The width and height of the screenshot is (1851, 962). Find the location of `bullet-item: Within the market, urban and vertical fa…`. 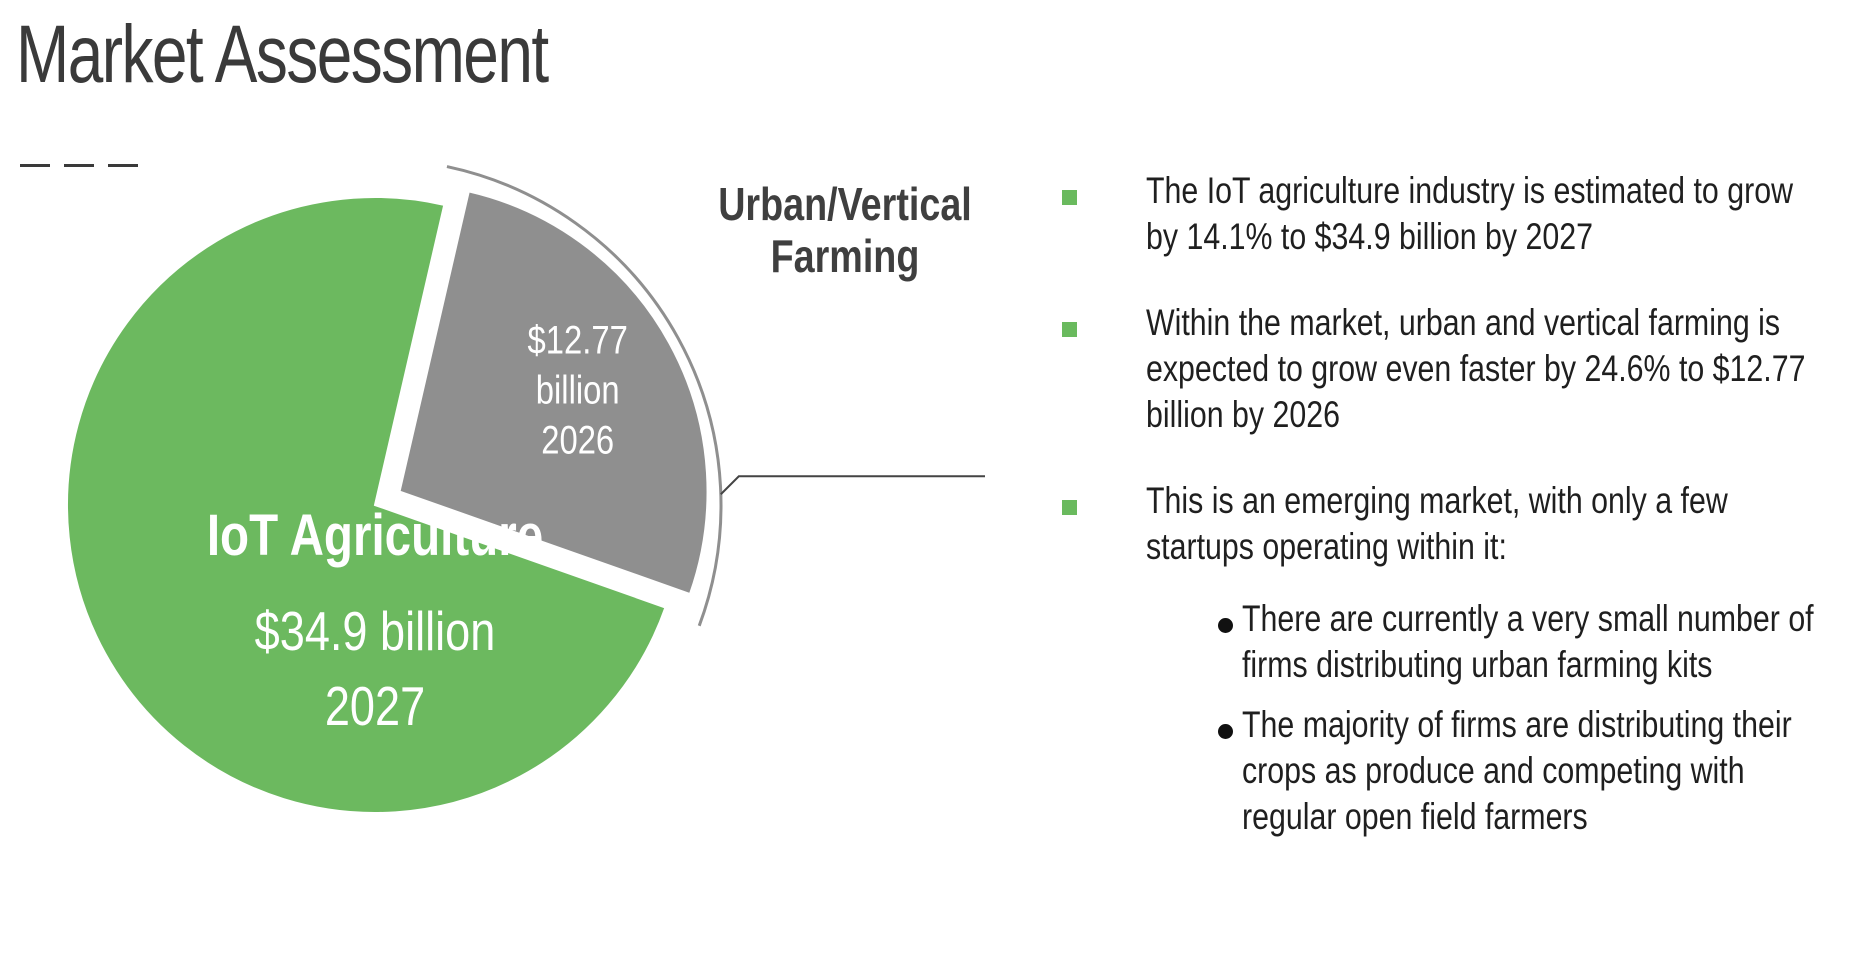

bullet-item: Within the market, urban and vertical fa… is located at coordinates (1442, 369).